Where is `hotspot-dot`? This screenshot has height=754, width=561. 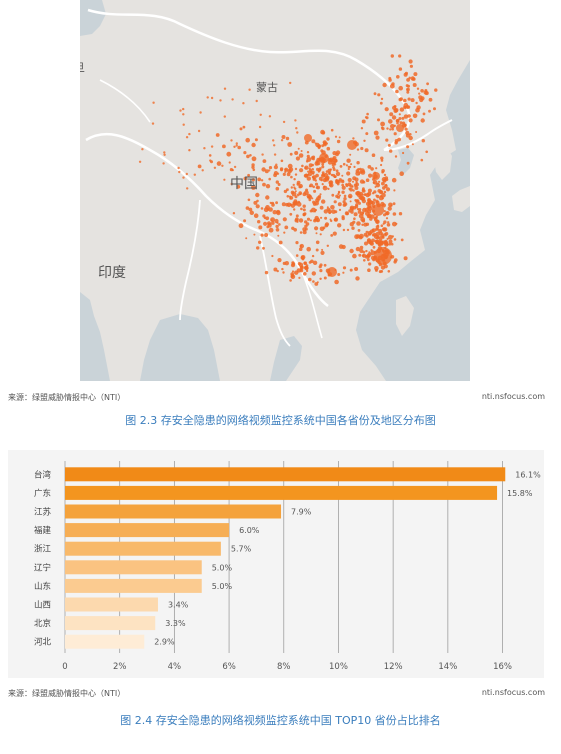
hotspot-dot is located at coordinates (308, 138).